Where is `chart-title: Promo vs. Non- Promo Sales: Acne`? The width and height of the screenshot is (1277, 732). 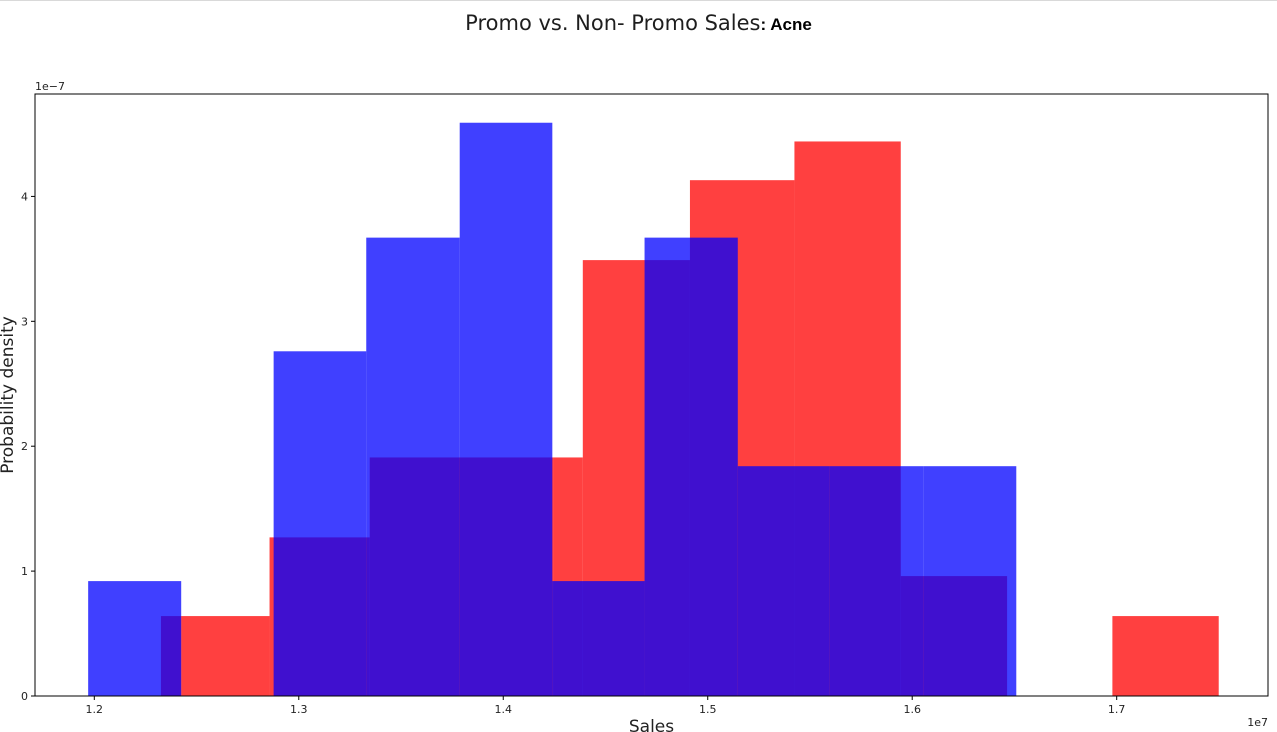 chart-title: Promo vs. Non- Promo Sales: Acne is located at coordinates (638, 23).